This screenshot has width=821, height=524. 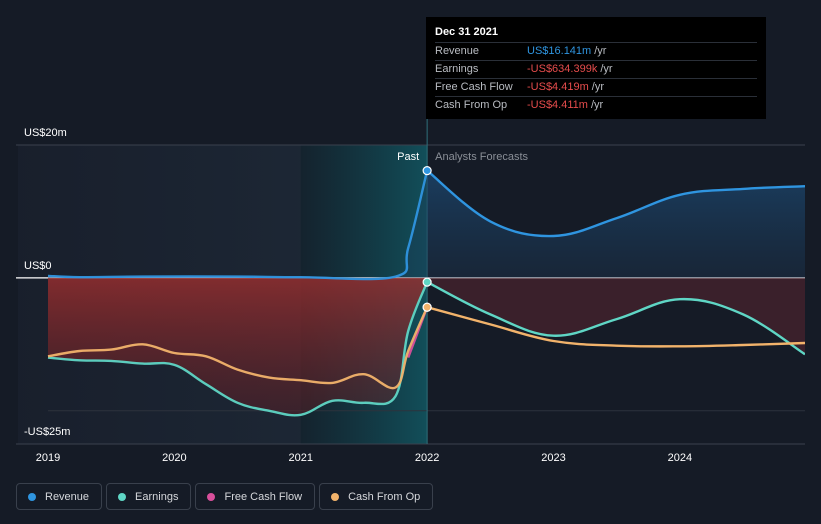 I want to click on tooltip-label: Free Cash Flow, so click(x=474, y=87).